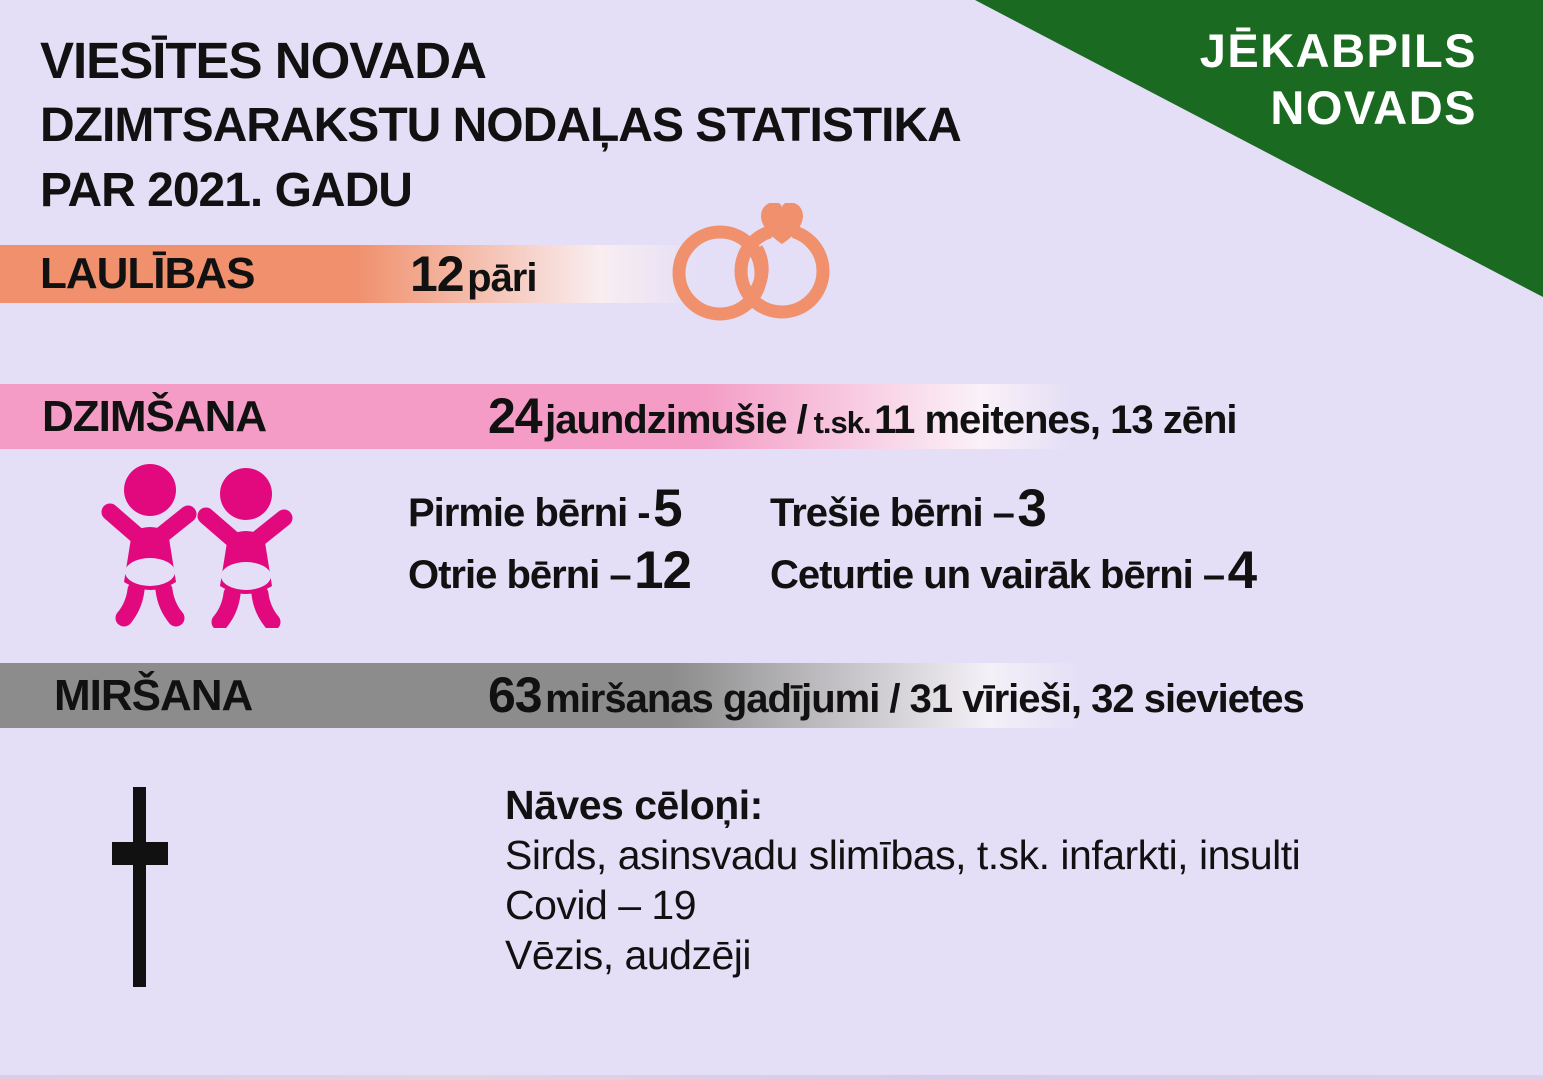  What do you see at coordinates (628, 955) in the screenshot?
I see `death-cause-3: Vēzis, audzēji` at bounding box center [628, 955].